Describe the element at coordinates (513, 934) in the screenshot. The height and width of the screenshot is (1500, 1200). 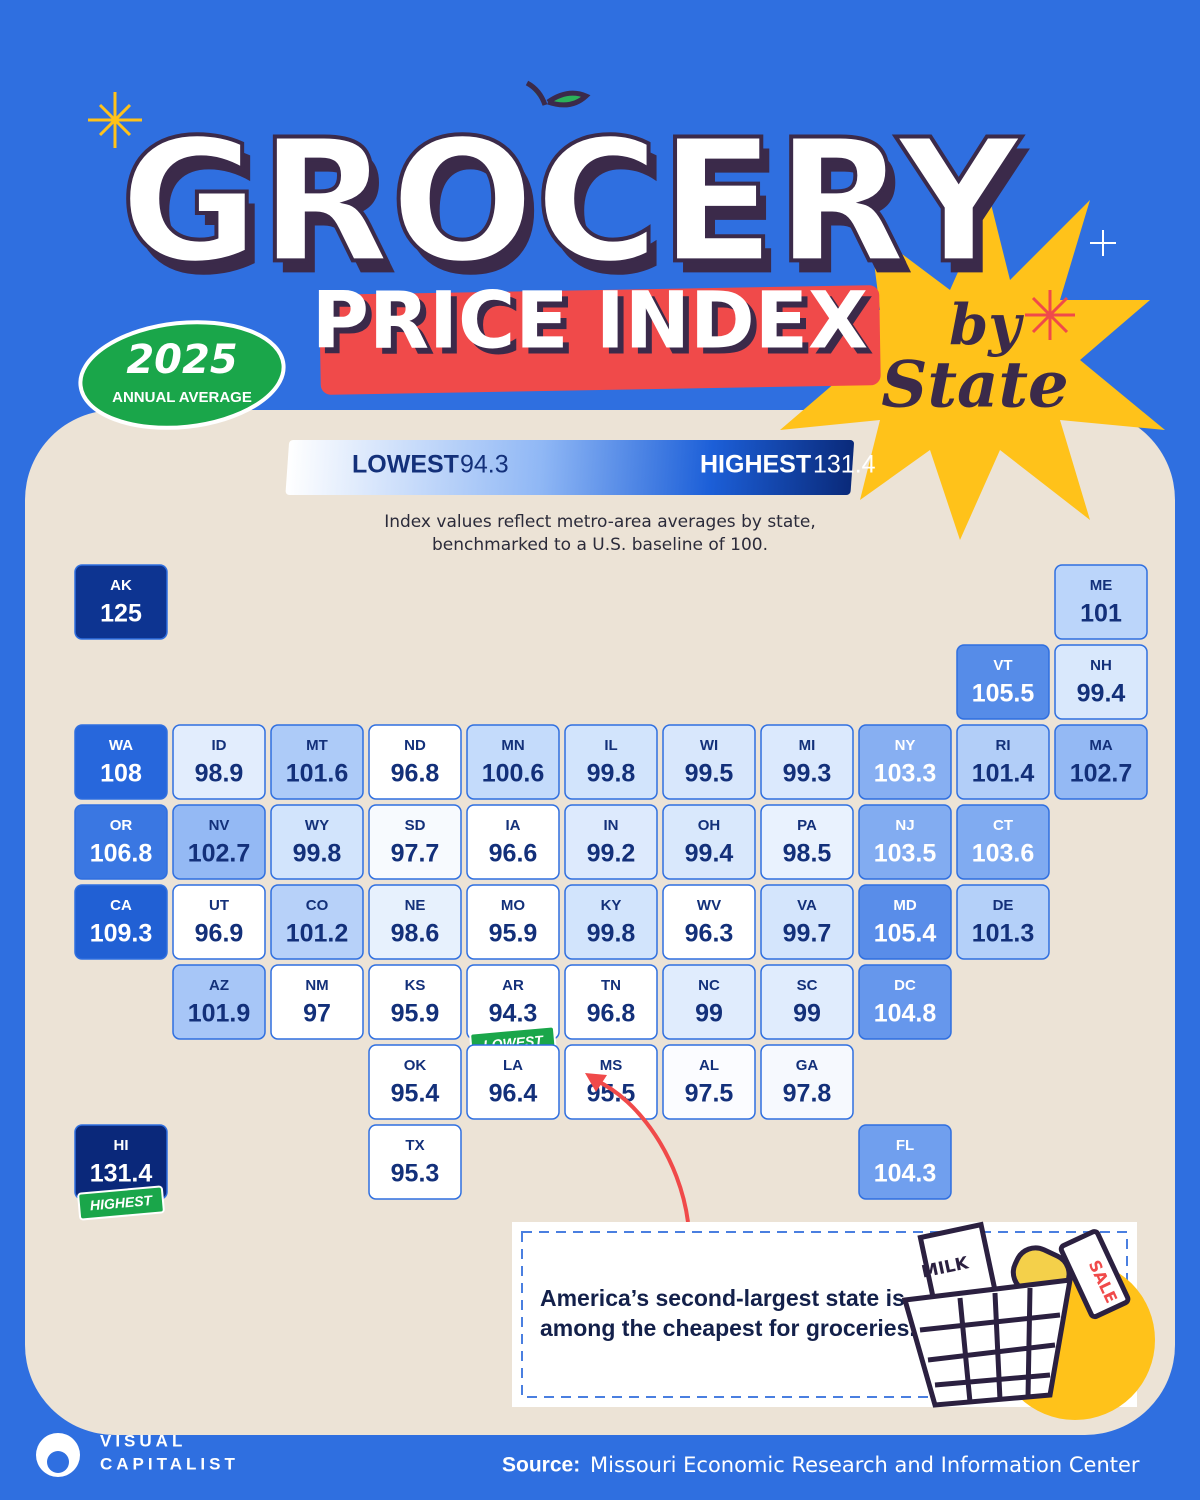
I see `state-value: 95.9` at that location.